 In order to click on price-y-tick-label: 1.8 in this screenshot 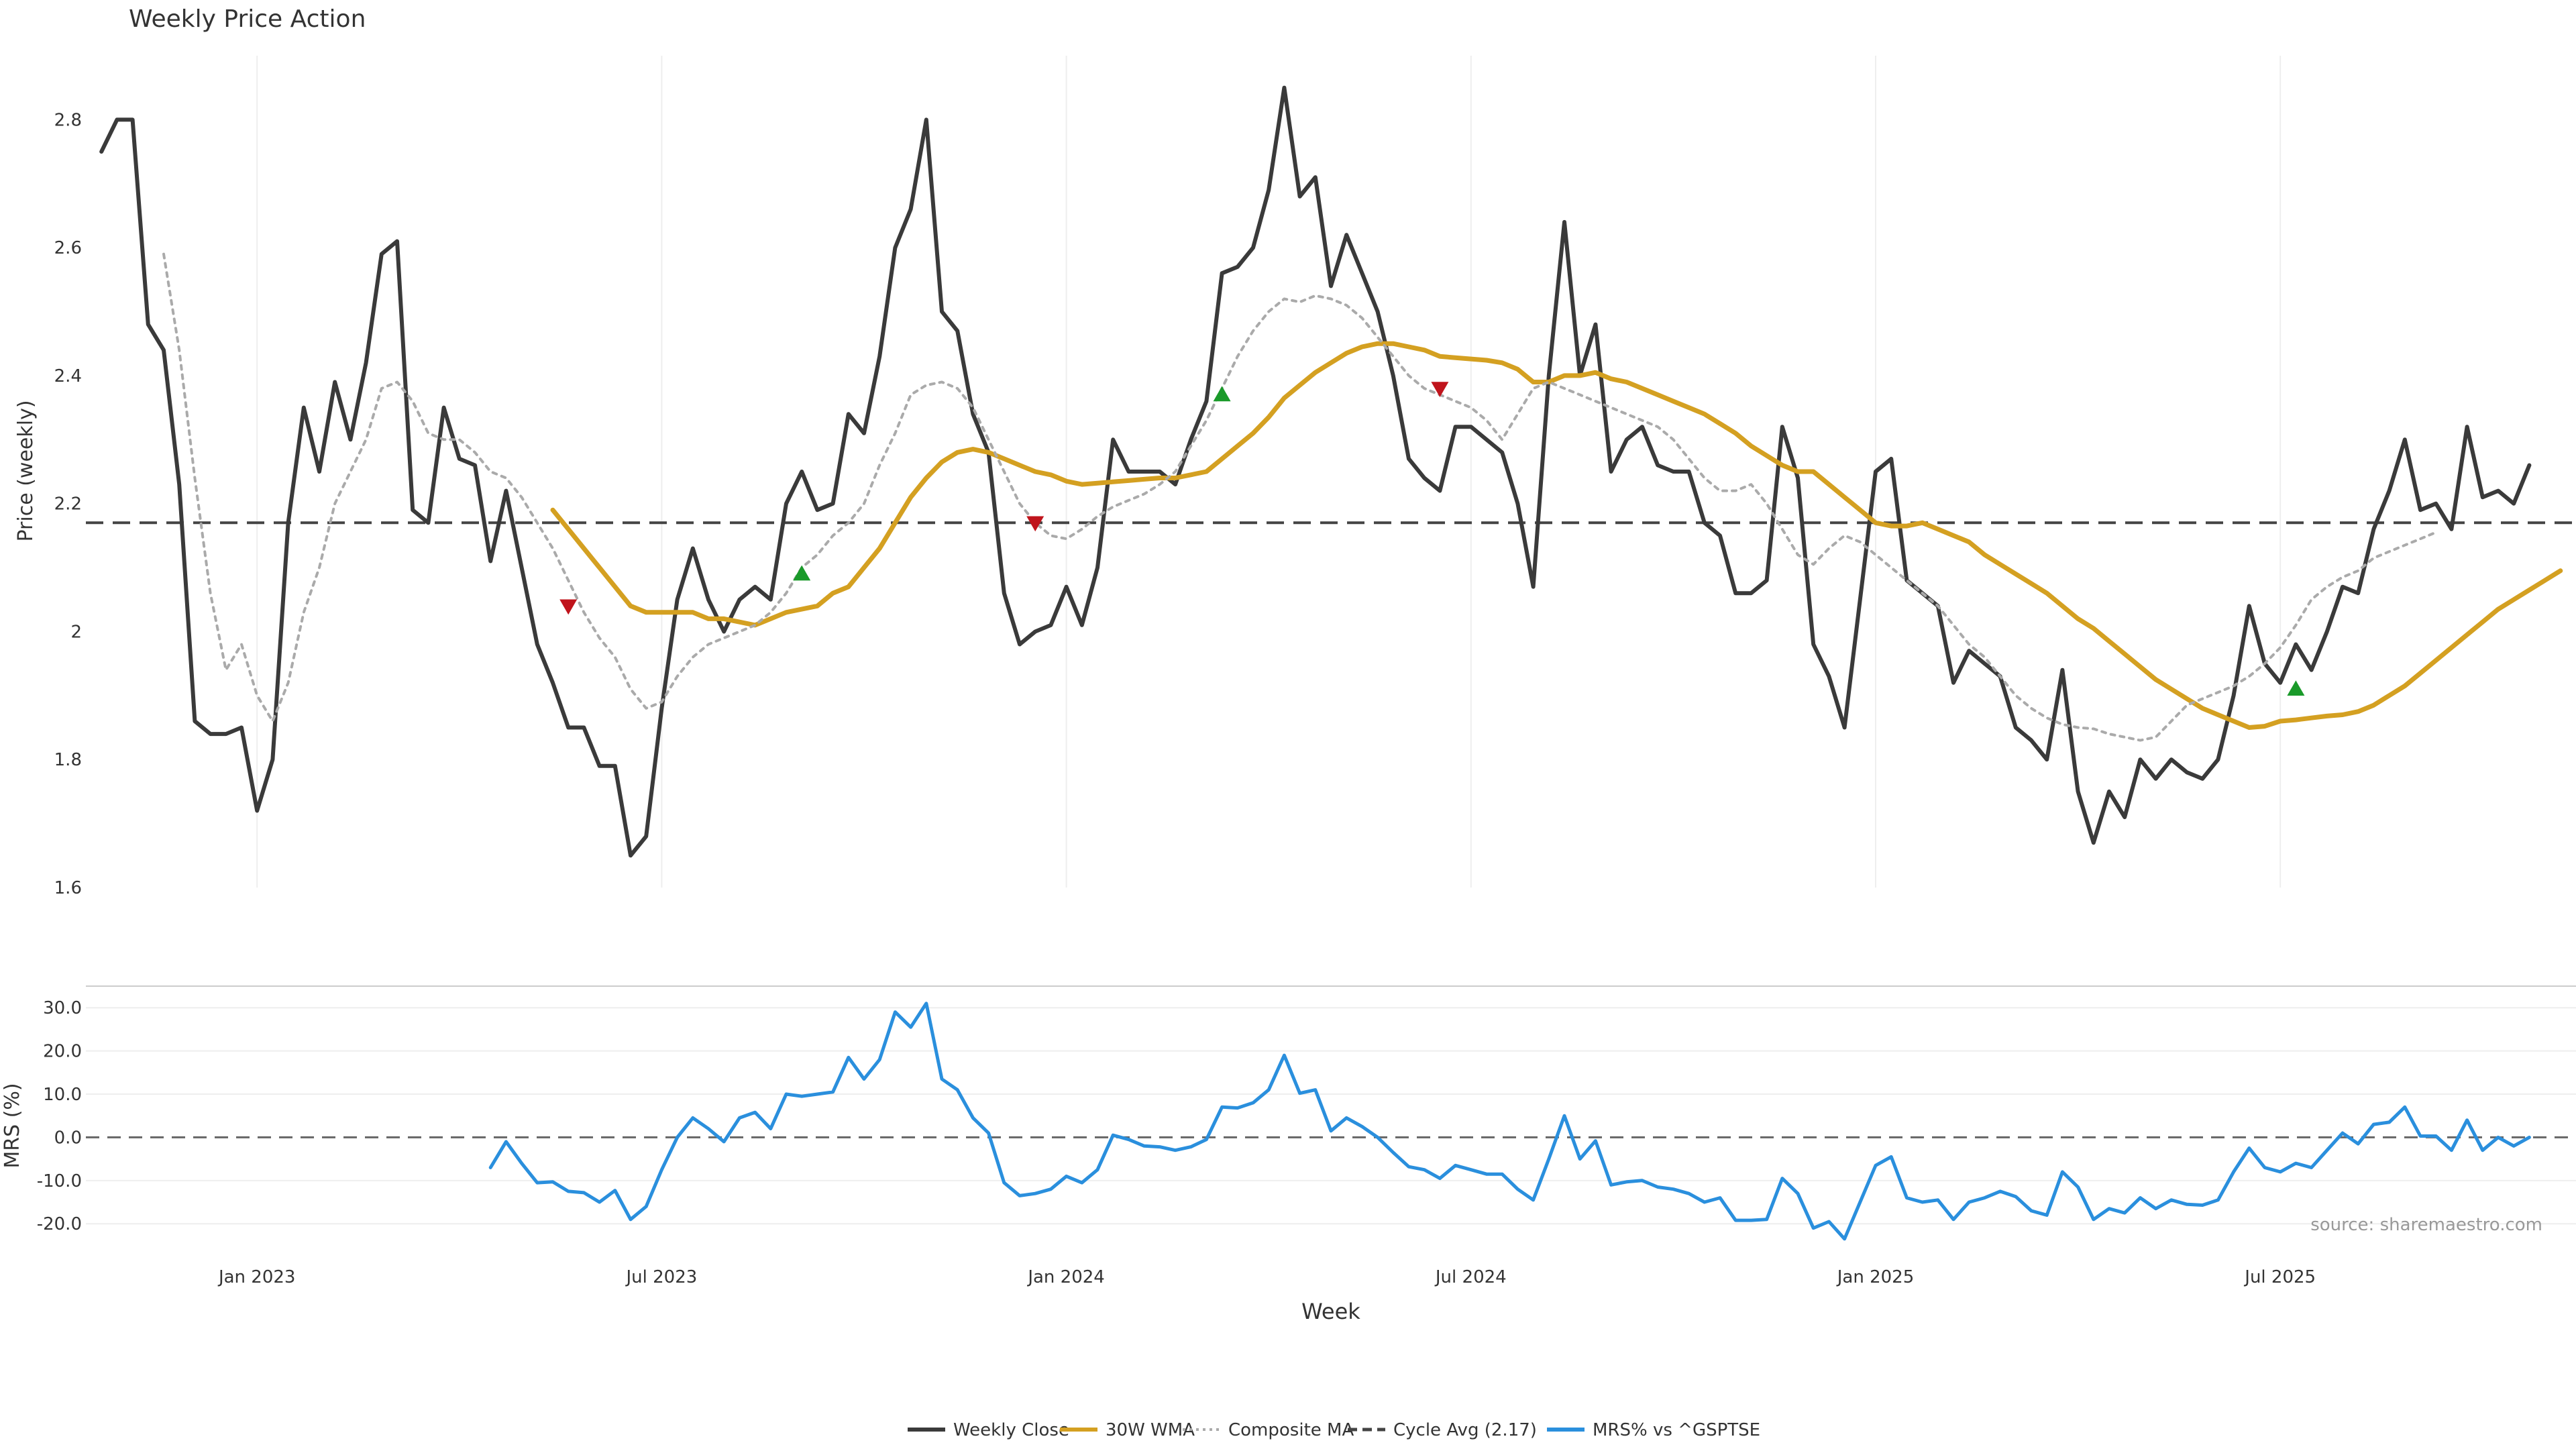, I will do `click(68, 760)`.